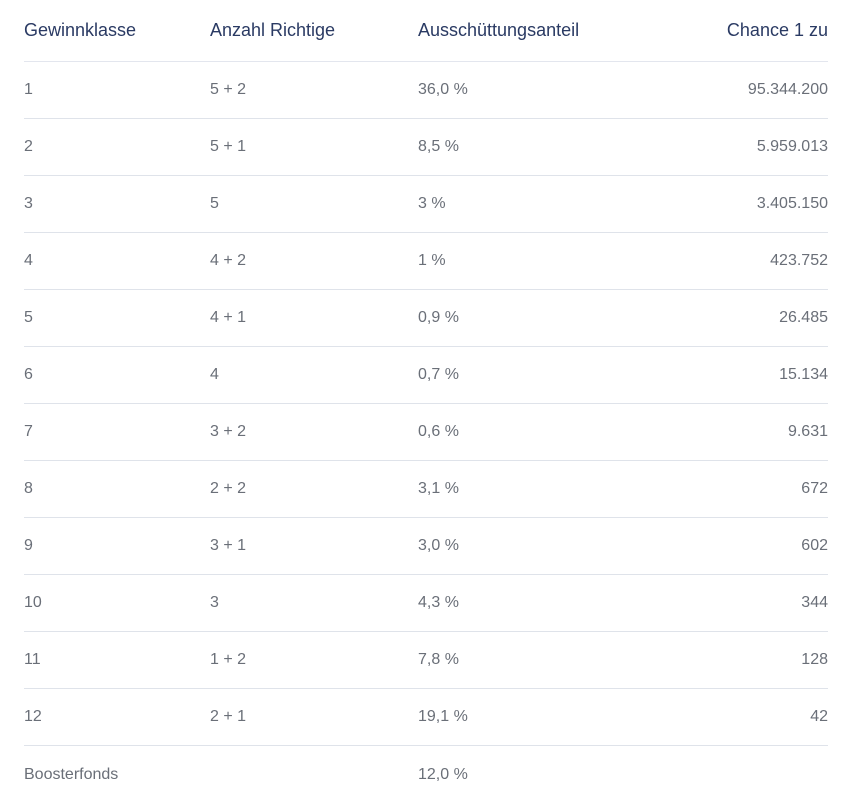 The height and width of the screenshot is (804, 845). I want to click on cell-gewinnklasse: 2, so click(117, 147).